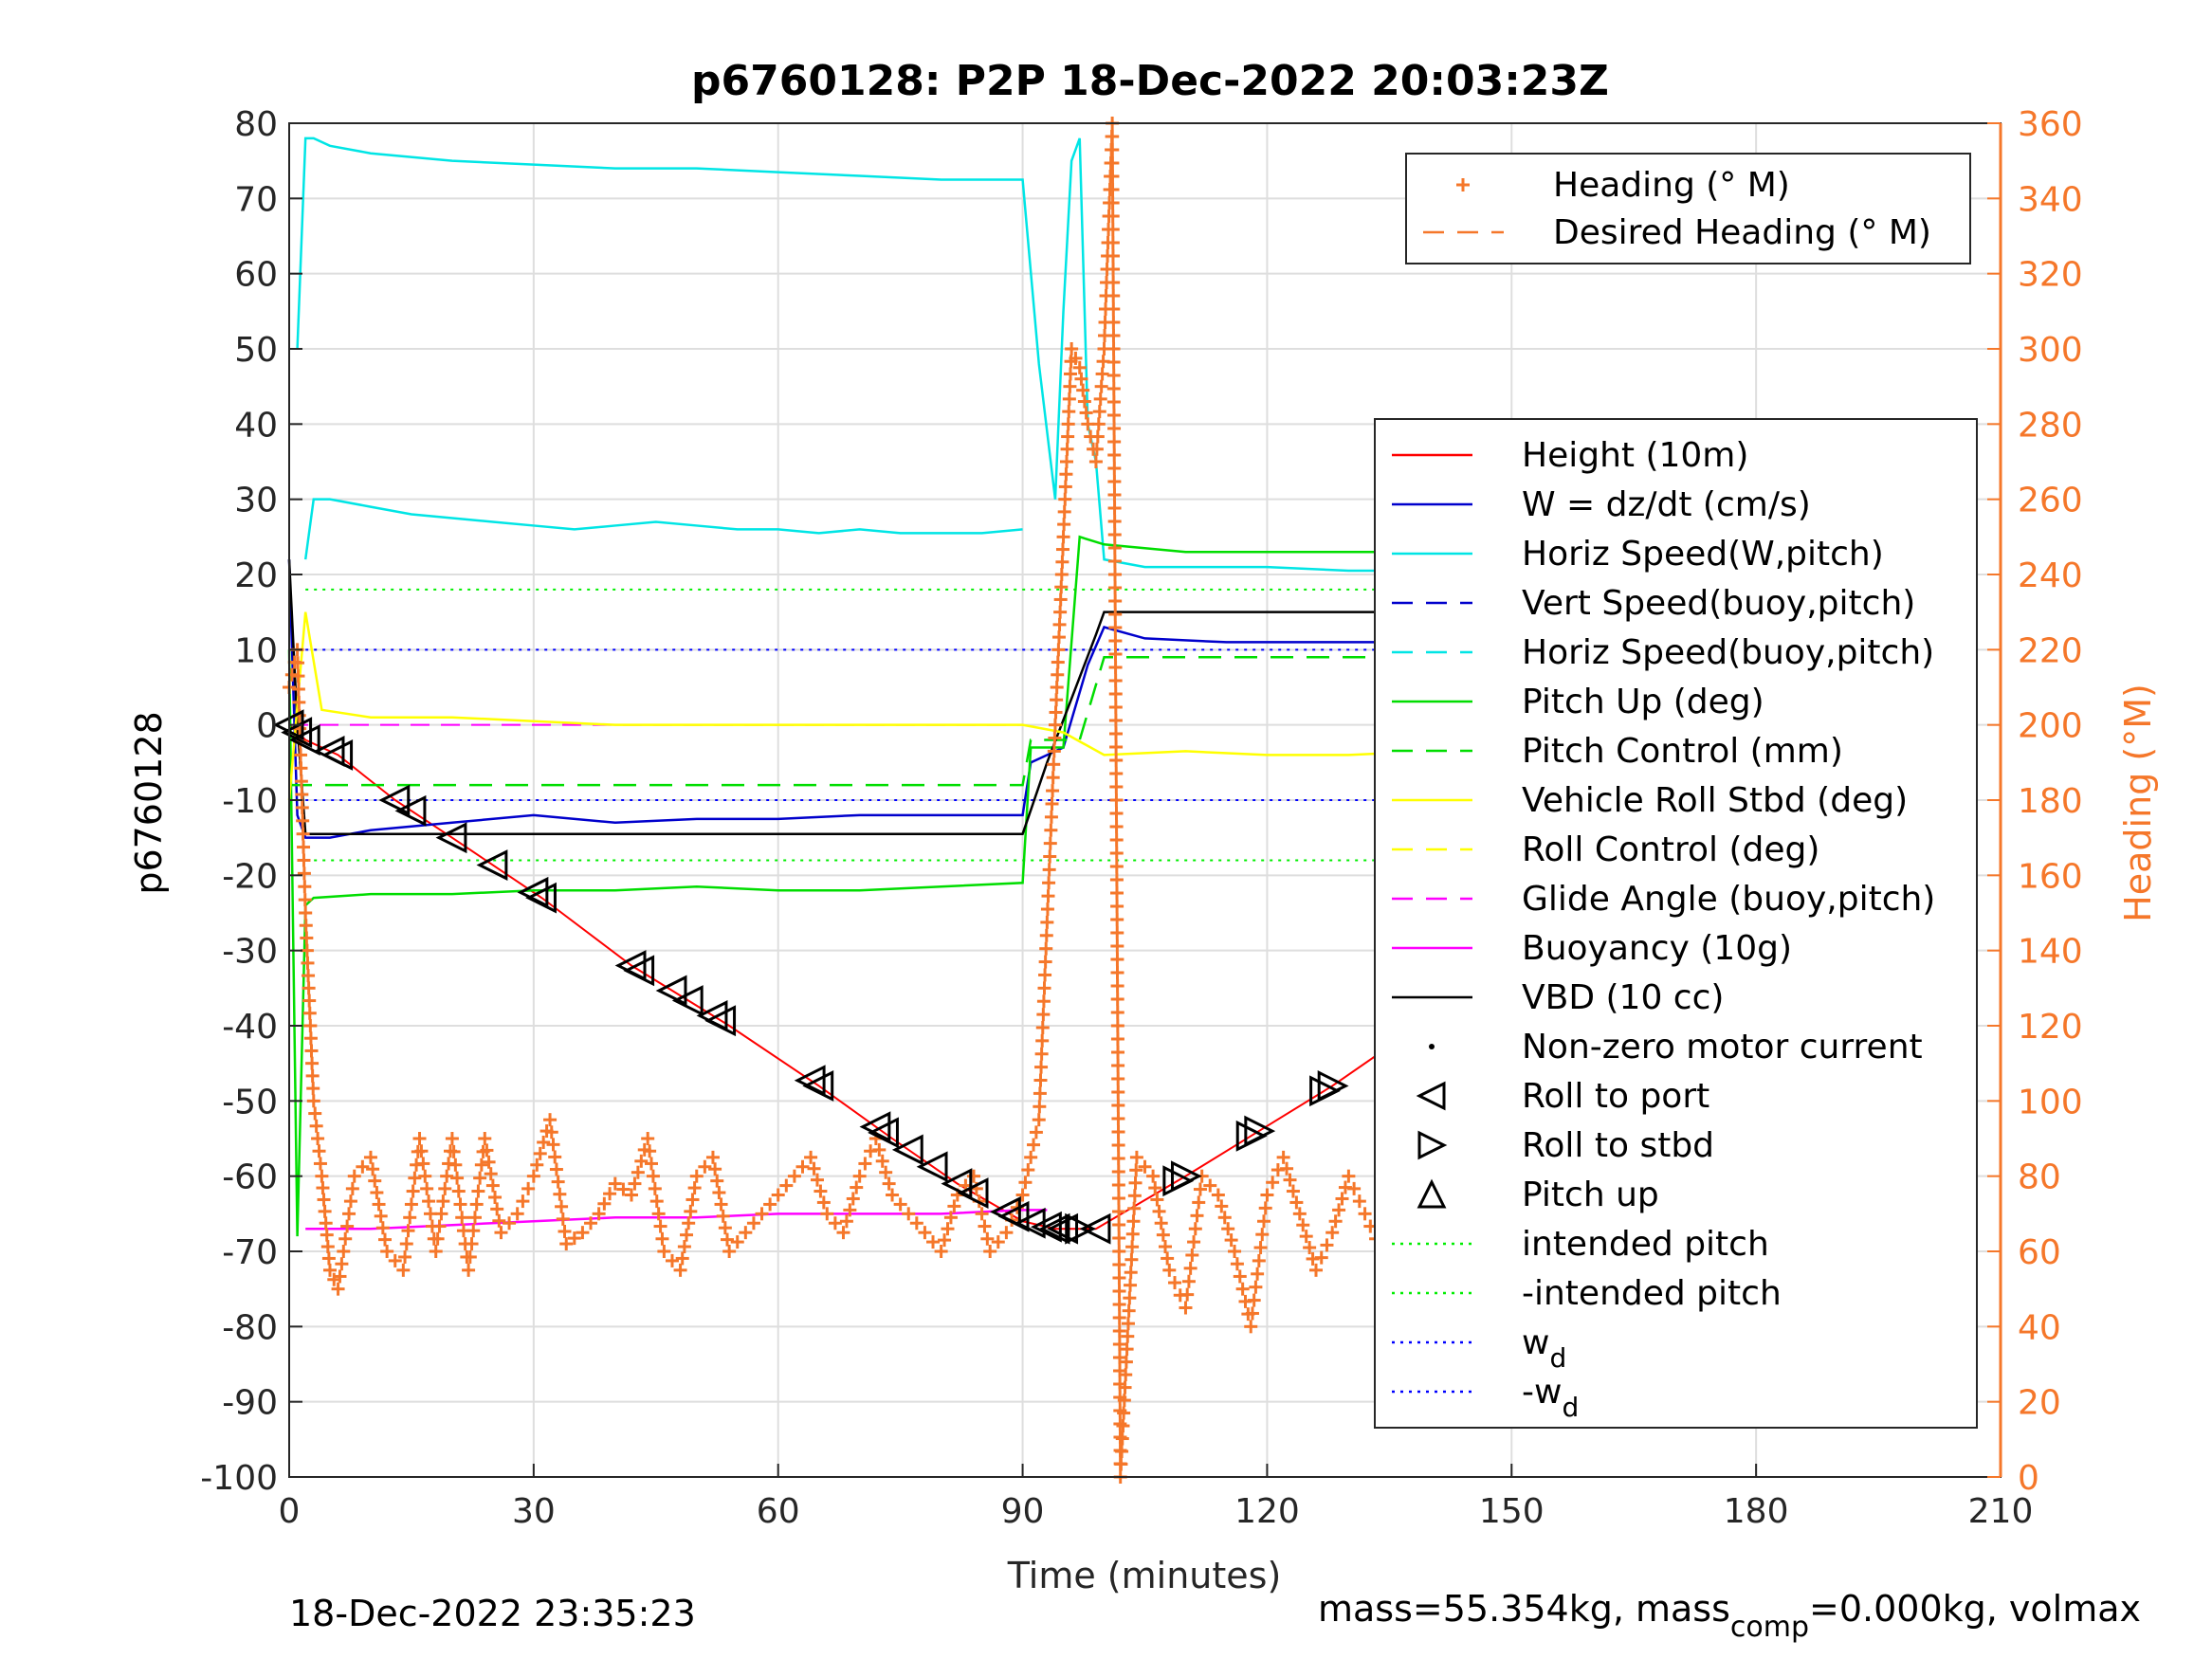 The image size is (2212, 1659). I want to click on main-legend-entry: Horiz Speed(W,pitch), so click(1638, 554).